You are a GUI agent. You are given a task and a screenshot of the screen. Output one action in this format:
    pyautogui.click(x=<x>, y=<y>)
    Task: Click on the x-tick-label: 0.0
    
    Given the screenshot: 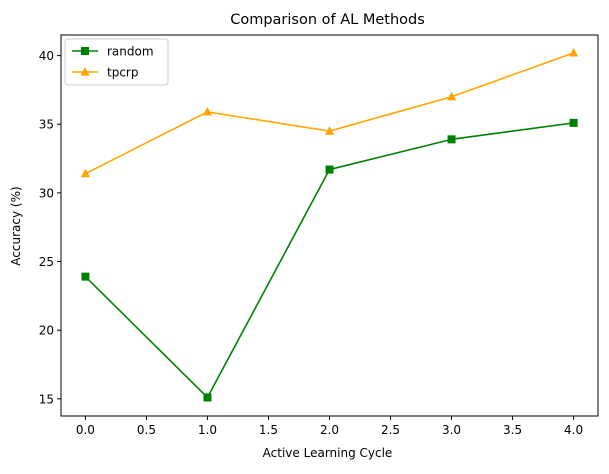 What is the action you would take?
    pyautogui.click(x=85, y=430)
    